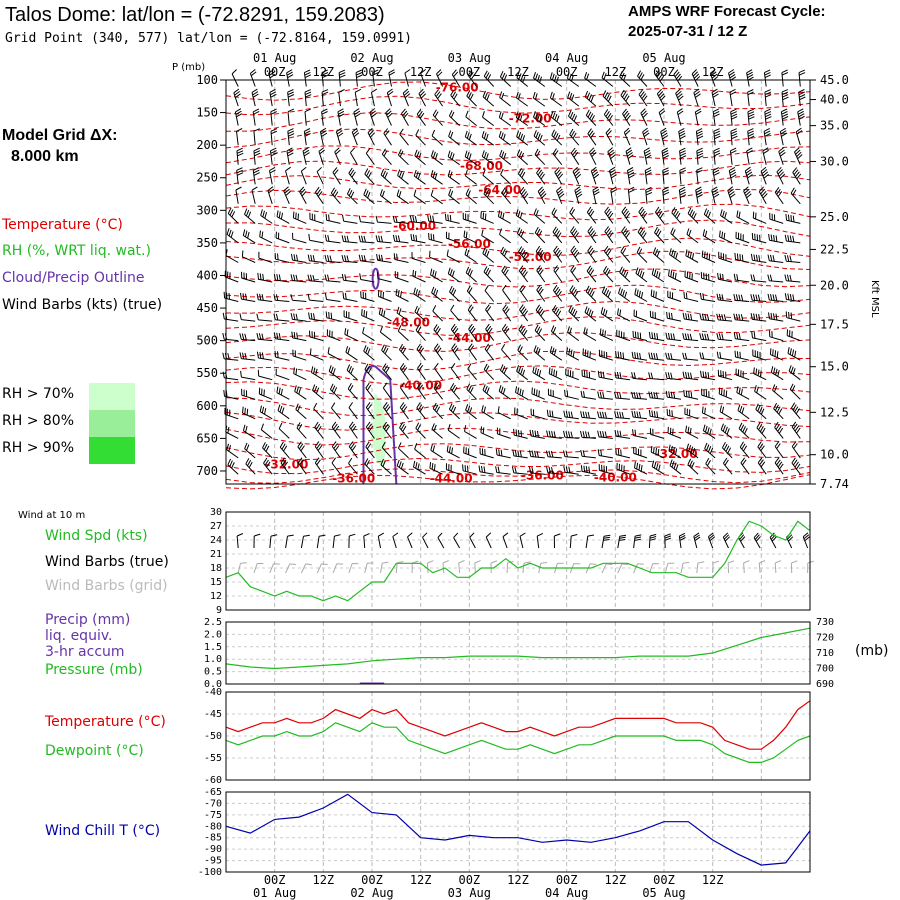 The height and width of the screenshot is (900, 900). Describe the element at coordinates (88, 620) in the screenshot. I see `precip-legend: Precip (mm)` at that location.